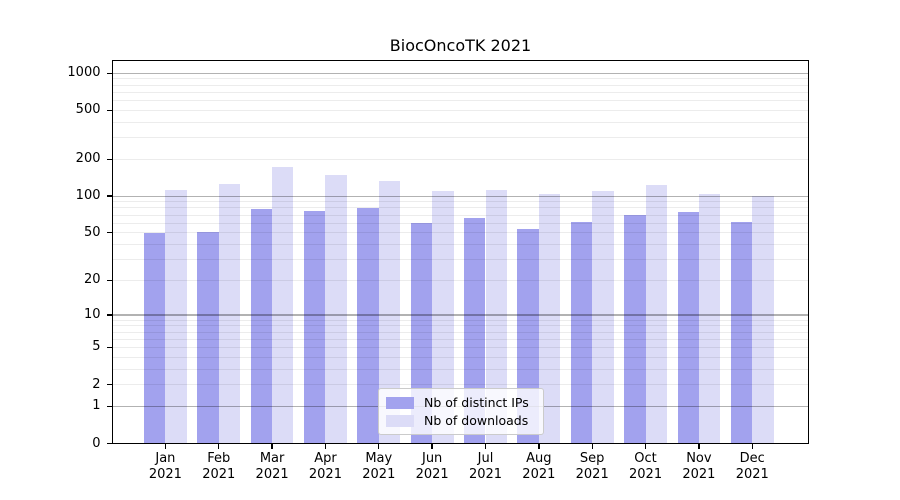 The width and height of the screenshot is (900, 500). I want to click on y-tick-label: 5, so click(96, 347).